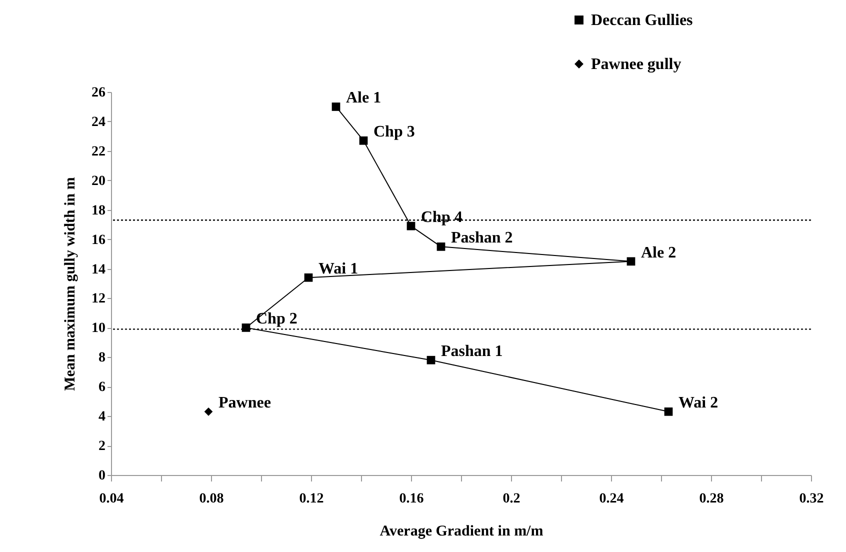 Image resolution: width=846 pixels, height=552 pixels. I want to click on y-tick-label: 26, so click(99, 93).